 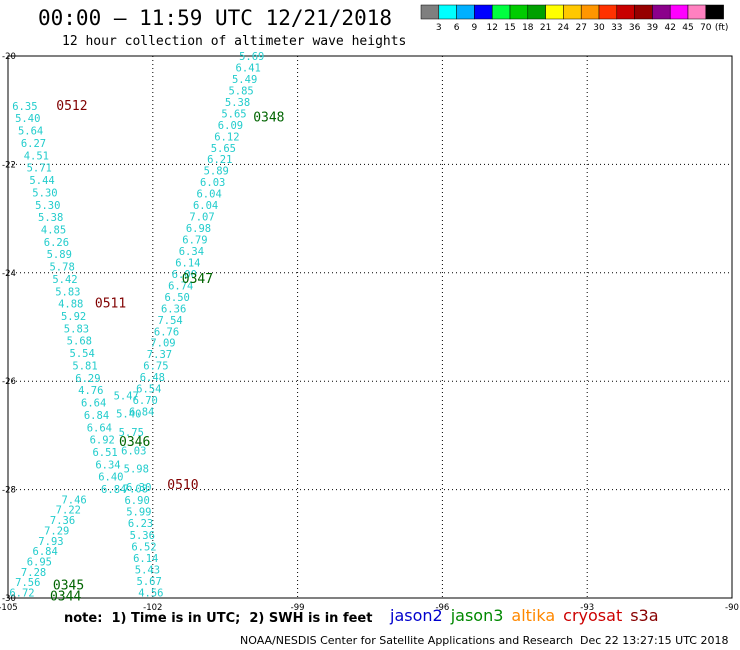 I want to click on wave-height-value: 4.76, so click(x=90, y=391).